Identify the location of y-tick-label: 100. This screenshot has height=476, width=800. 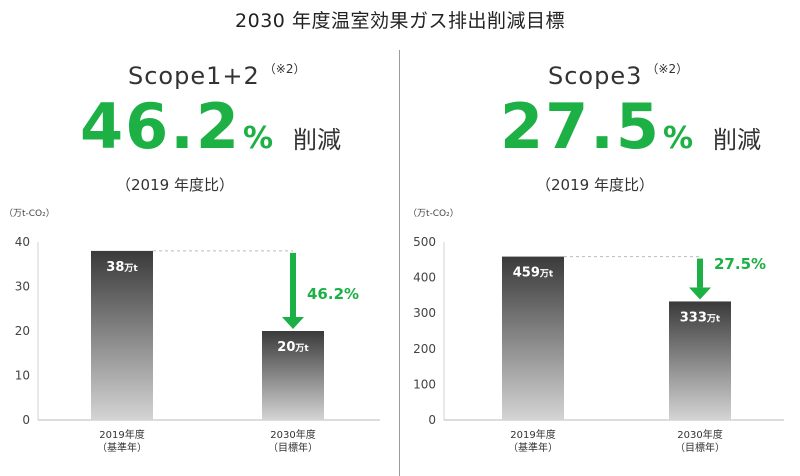
(424, 384).